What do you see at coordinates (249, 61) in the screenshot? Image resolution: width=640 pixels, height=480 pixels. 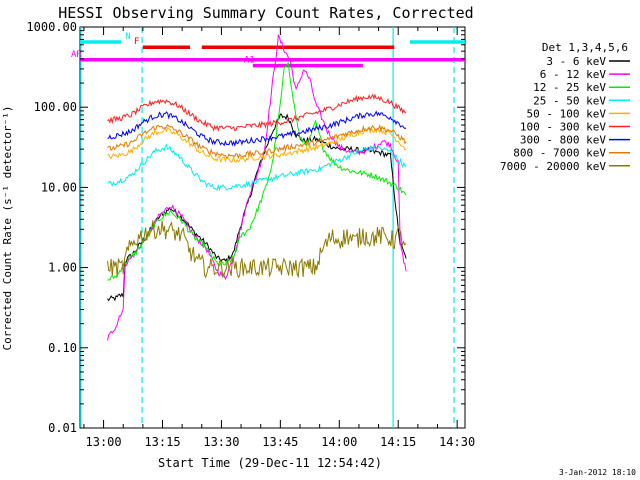 I see `event-bar-label: A1` at bounding box center [249, 61].